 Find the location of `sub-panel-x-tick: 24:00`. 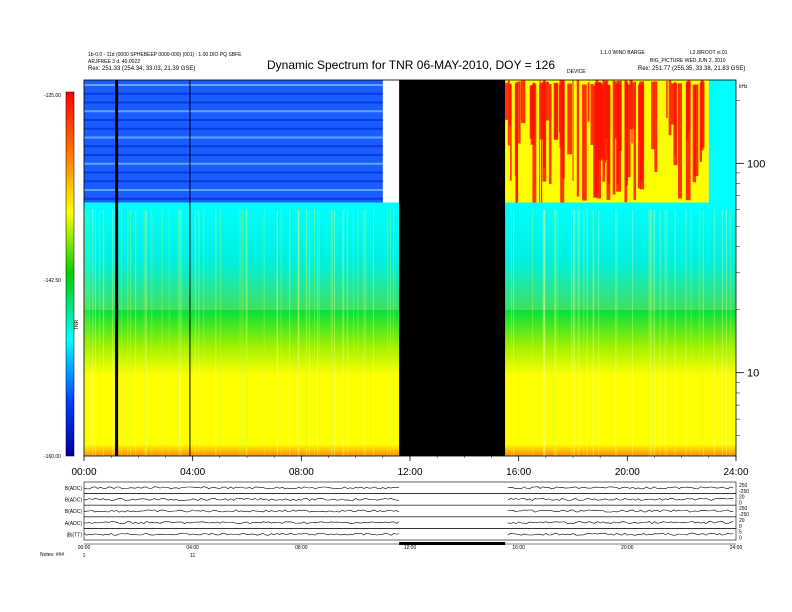

sub-panel-x-tick: 24:00 is located at coordinates (736, 548).